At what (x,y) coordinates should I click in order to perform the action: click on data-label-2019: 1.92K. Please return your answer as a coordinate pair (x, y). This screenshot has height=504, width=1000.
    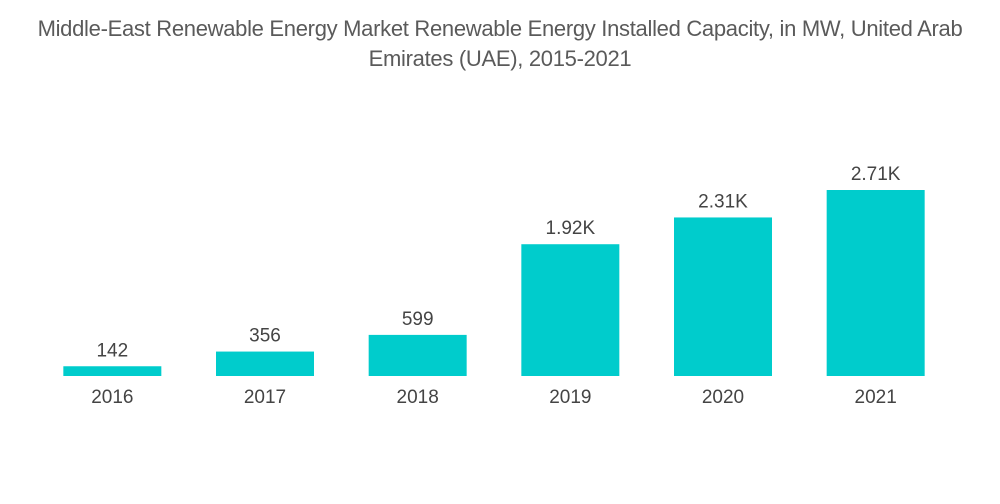
    Looking at the image, I should click on (571, 228).